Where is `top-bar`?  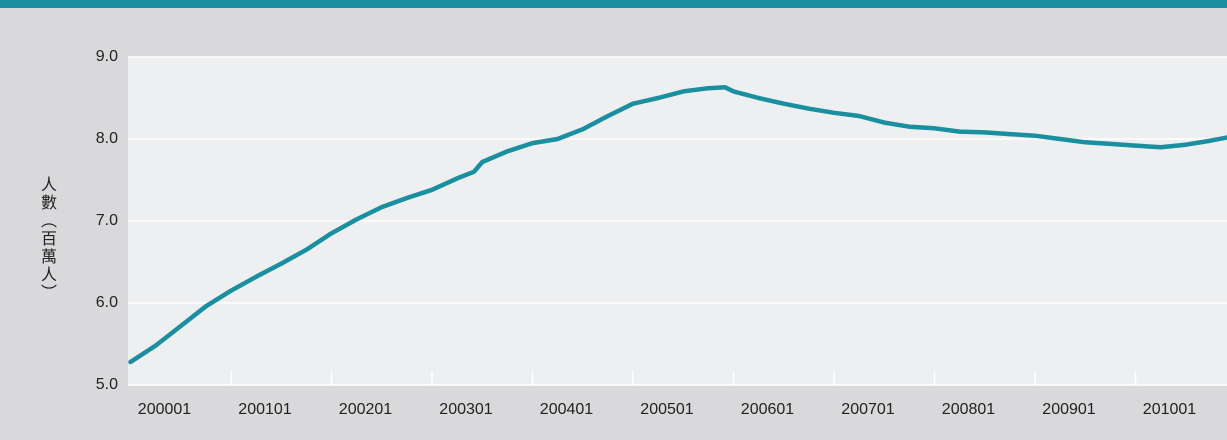 top-bar is located at coordinates (613, 4).